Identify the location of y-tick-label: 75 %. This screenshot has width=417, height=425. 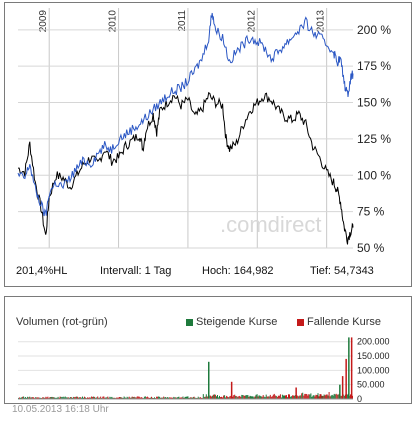
(371, 212).